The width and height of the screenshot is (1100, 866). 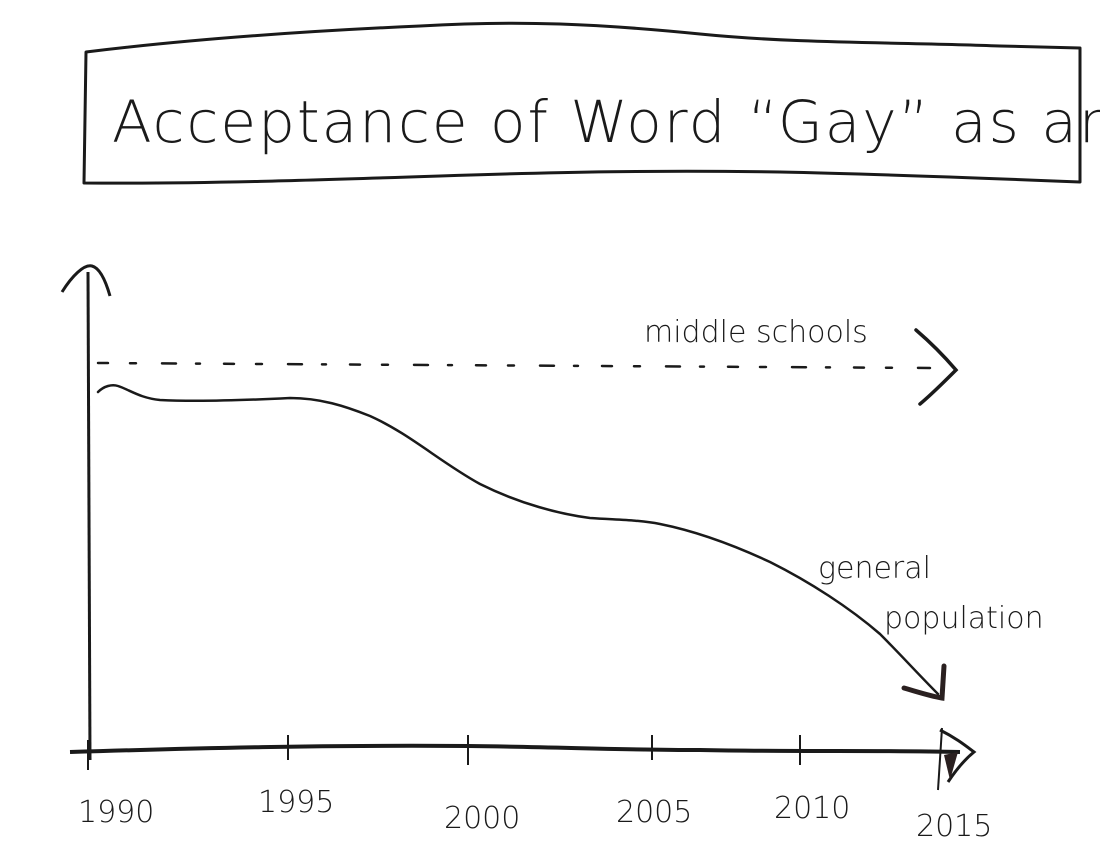 I want to click on middle-schools-arrowhead-icon, so click(x=936, y=367).